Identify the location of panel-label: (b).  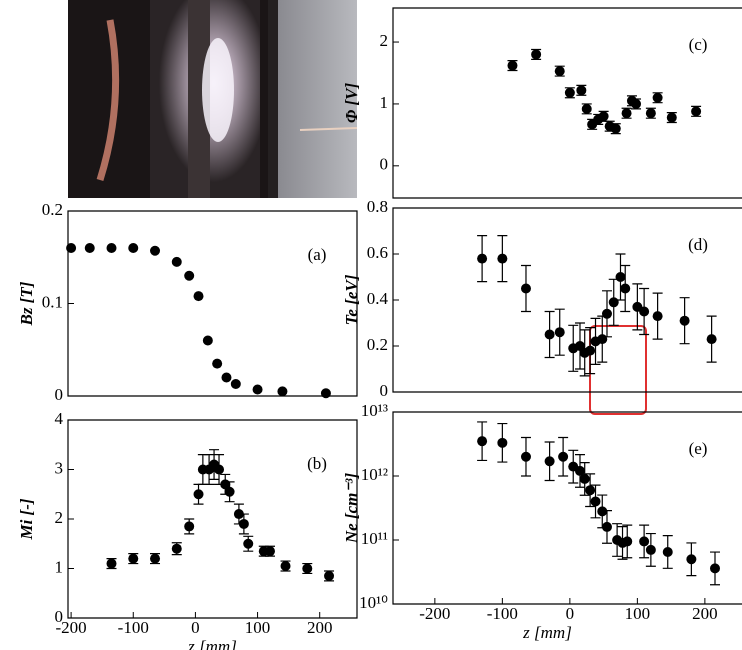
(317, 463).